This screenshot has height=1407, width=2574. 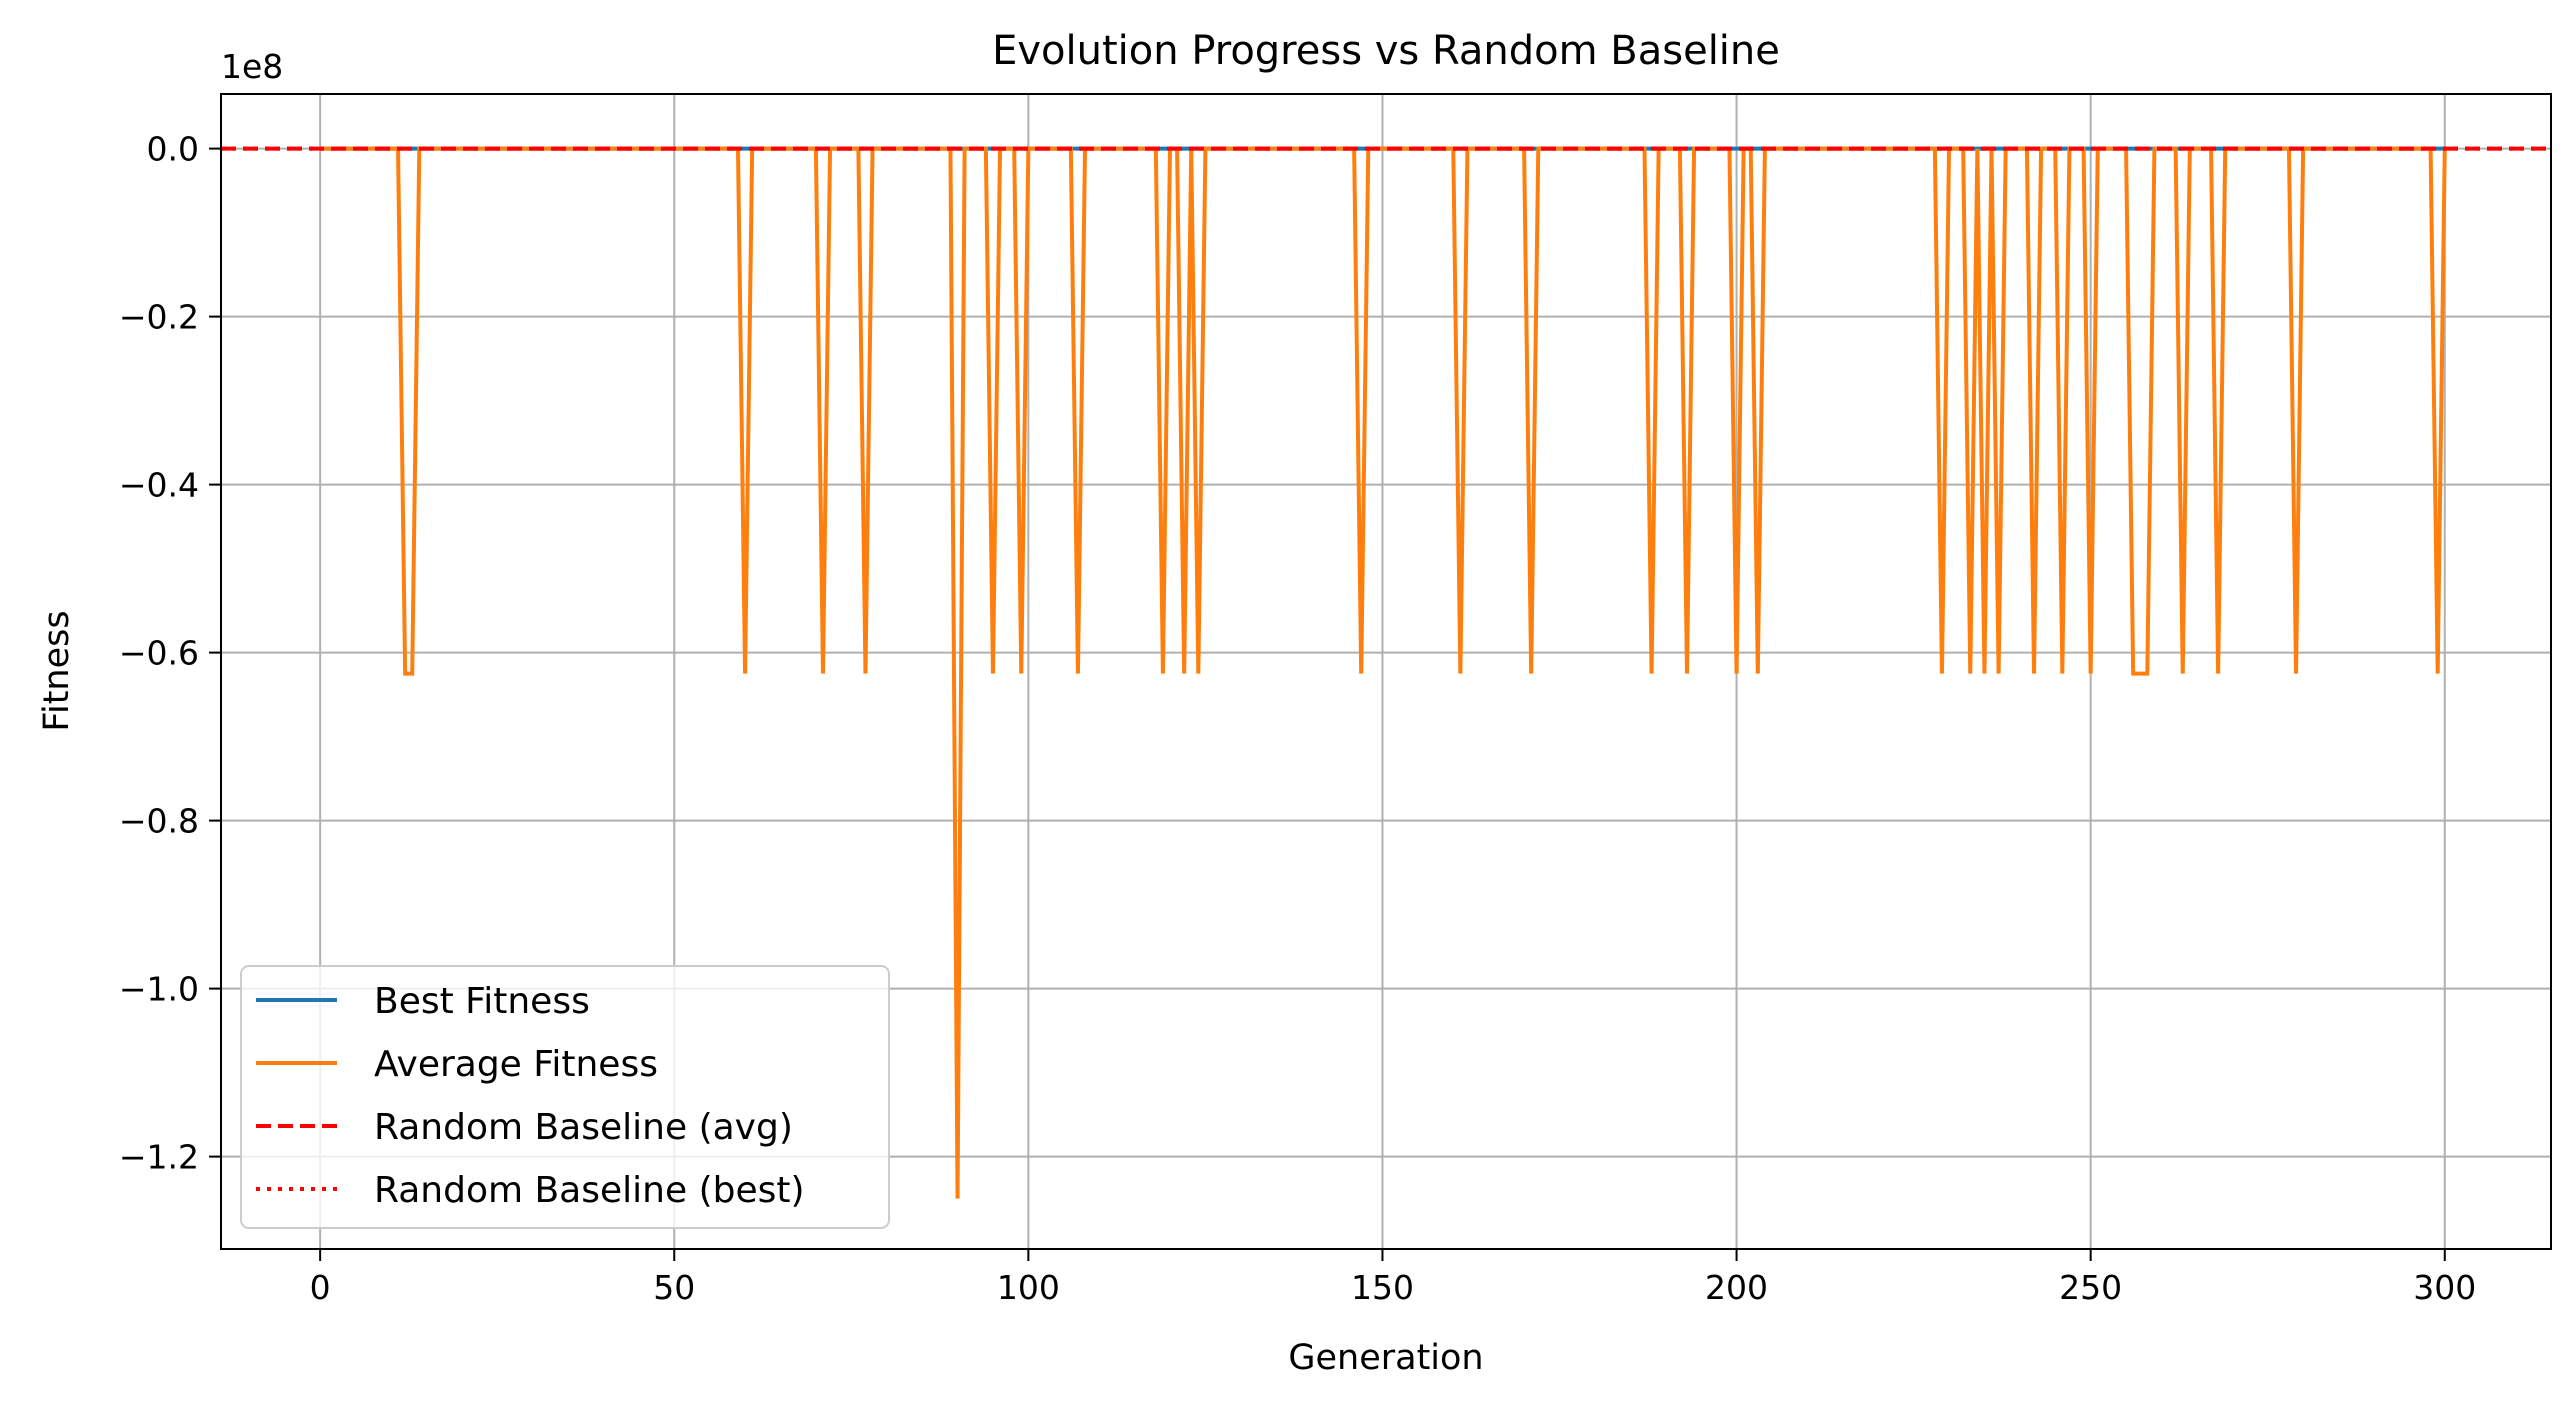 What do you see at coordinates (173, 149) in the screenshot?
I see `y-tick-label: 0.0` at bounding box center [173, 149].